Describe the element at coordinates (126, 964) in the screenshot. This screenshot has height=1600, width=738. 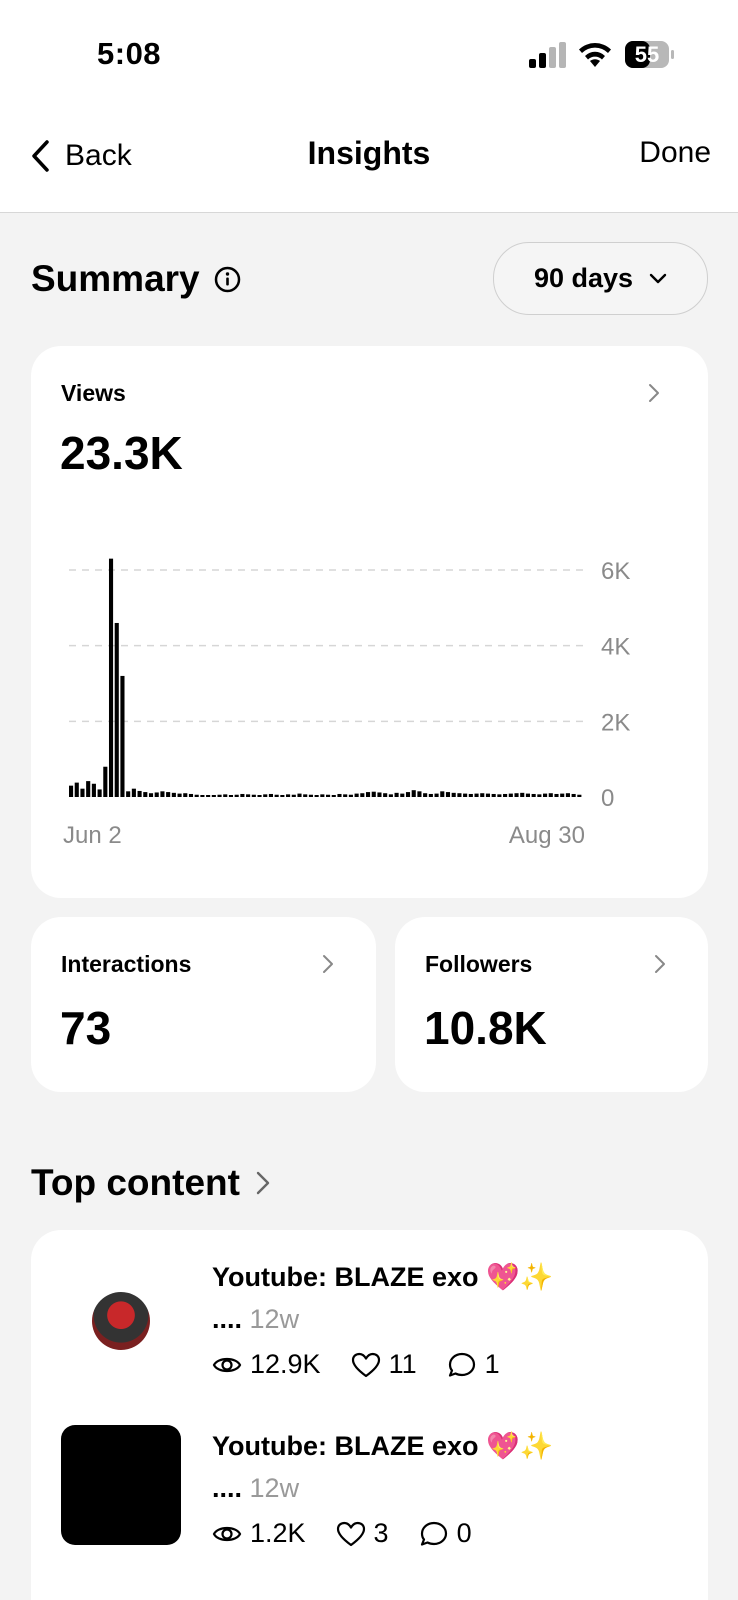
I see `interactions-label: Interactions` at that location.